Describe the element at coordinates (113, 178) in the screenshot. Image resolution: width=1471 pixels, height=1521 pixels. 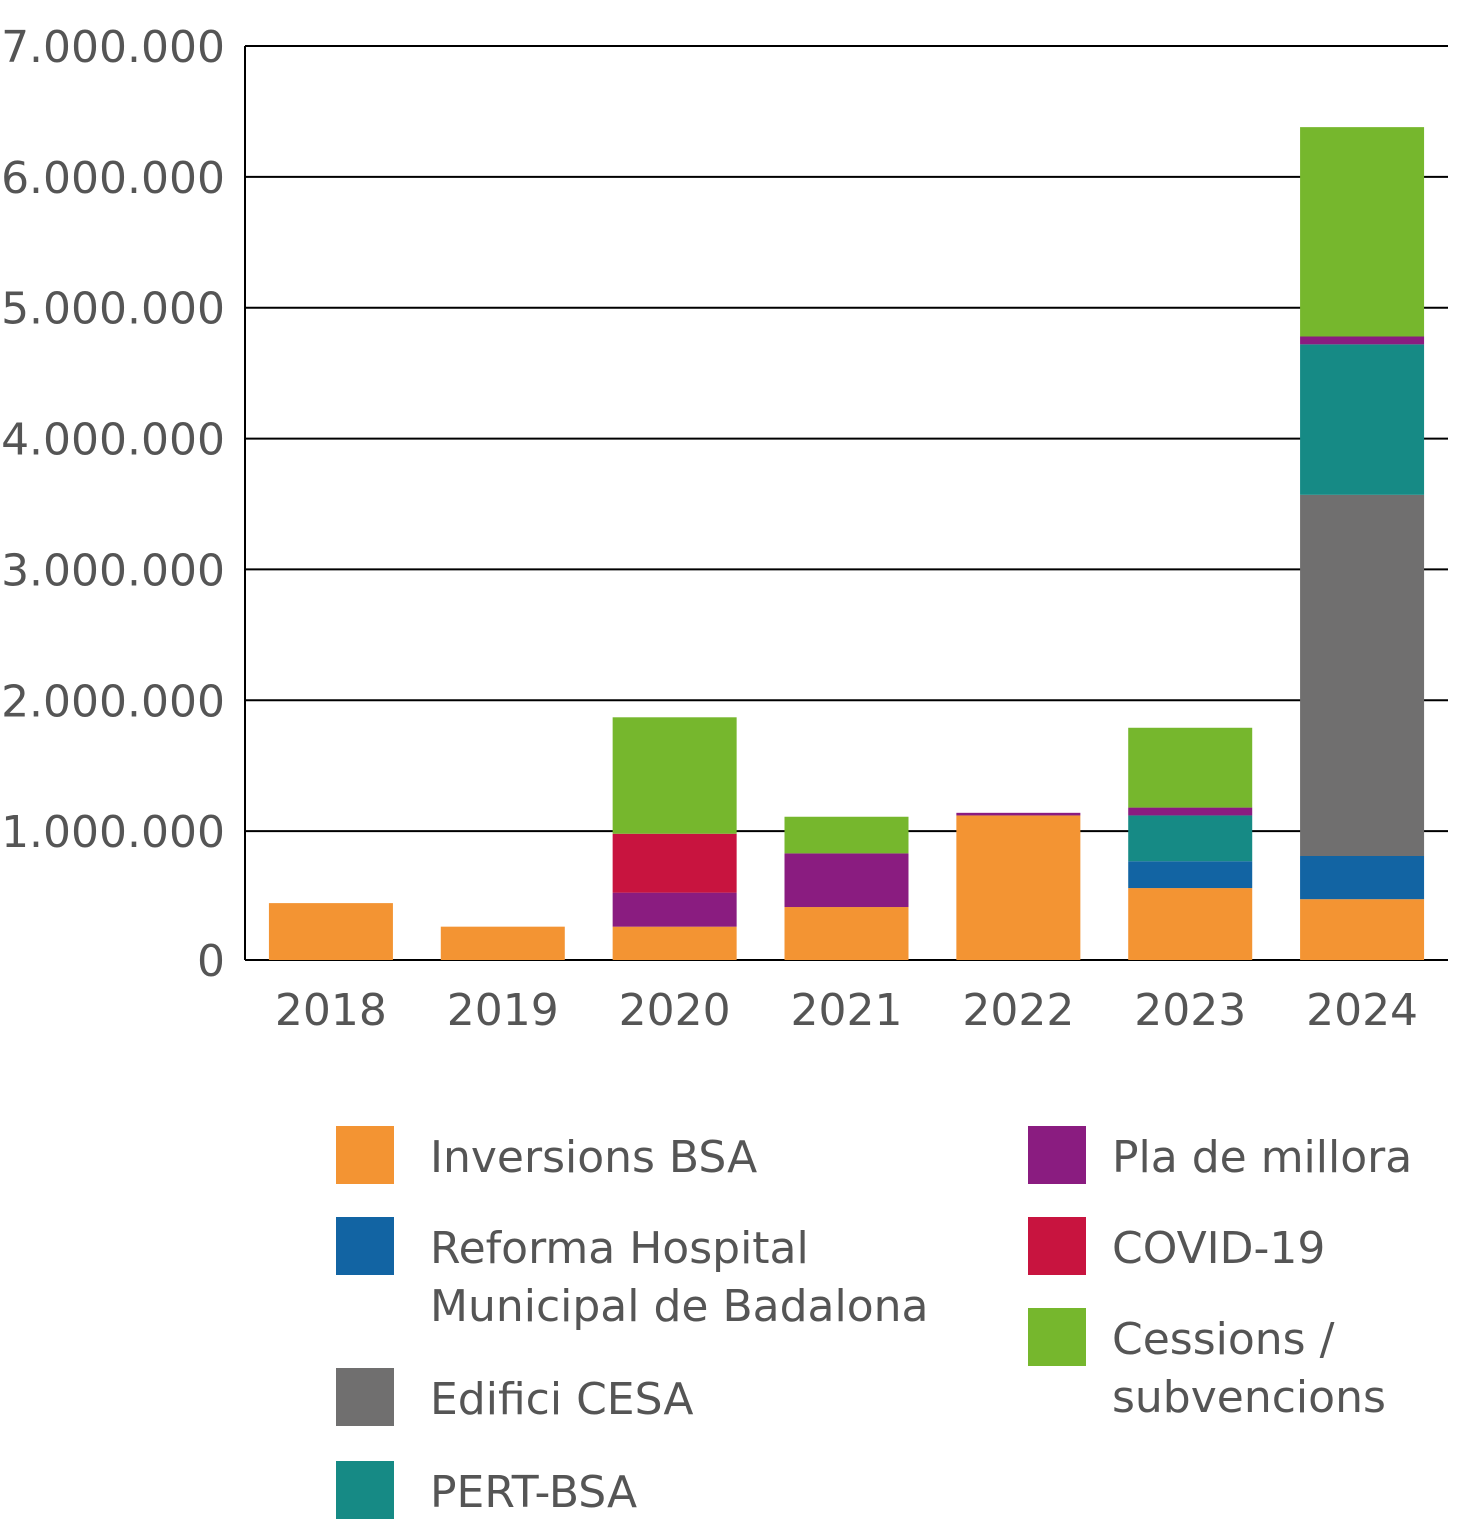
I see `y-tick-label: 6.000.000` at that location.